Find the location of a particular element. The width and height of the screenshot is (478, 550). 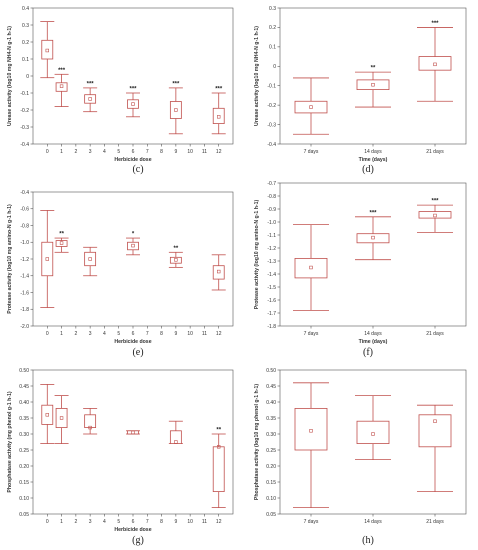

significance-label: * is located at coordinates (133, 235).